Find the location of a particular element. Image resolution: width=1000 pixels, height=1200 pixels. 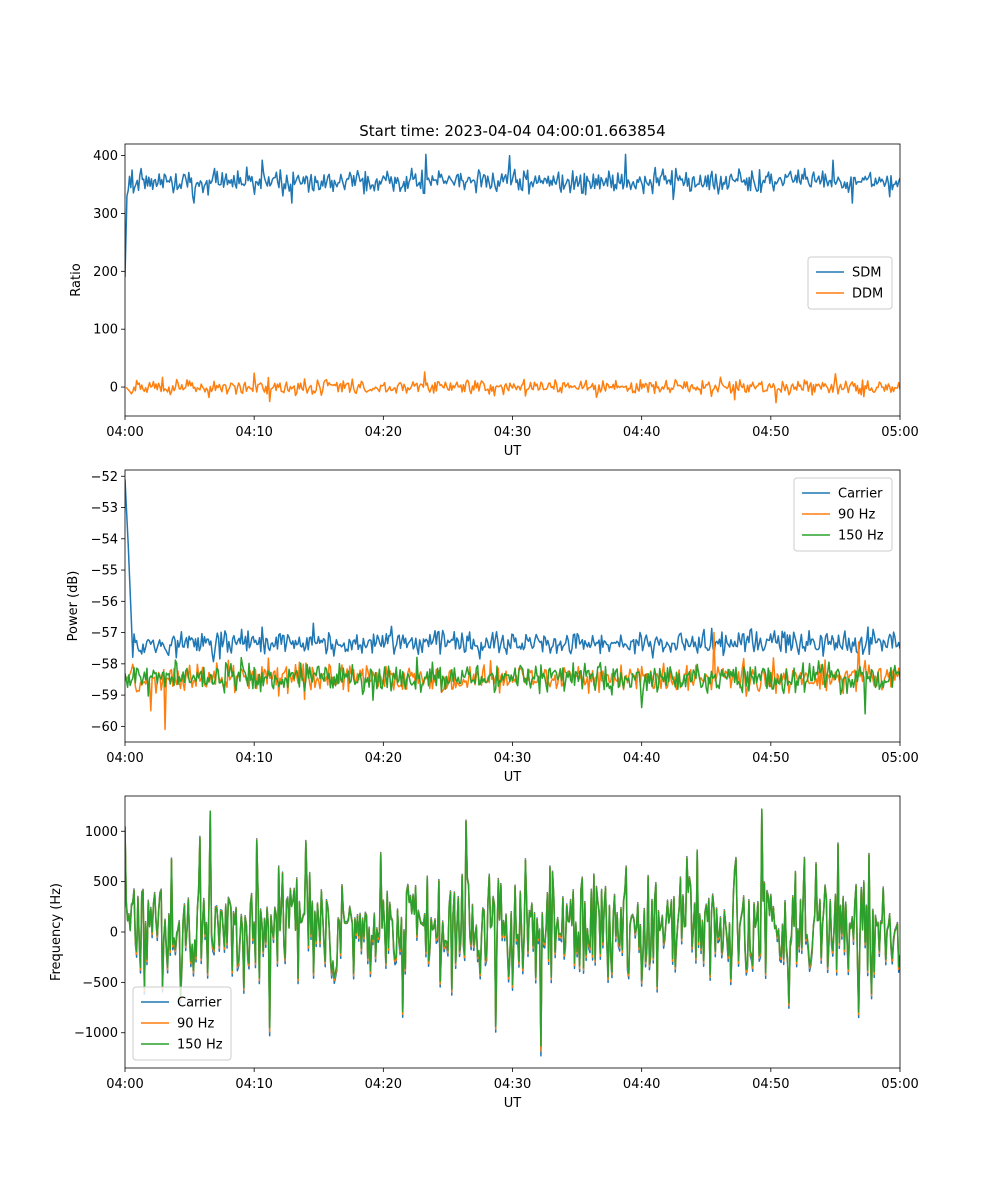

legend: SDM DDM is located at coordinates (850, 283).